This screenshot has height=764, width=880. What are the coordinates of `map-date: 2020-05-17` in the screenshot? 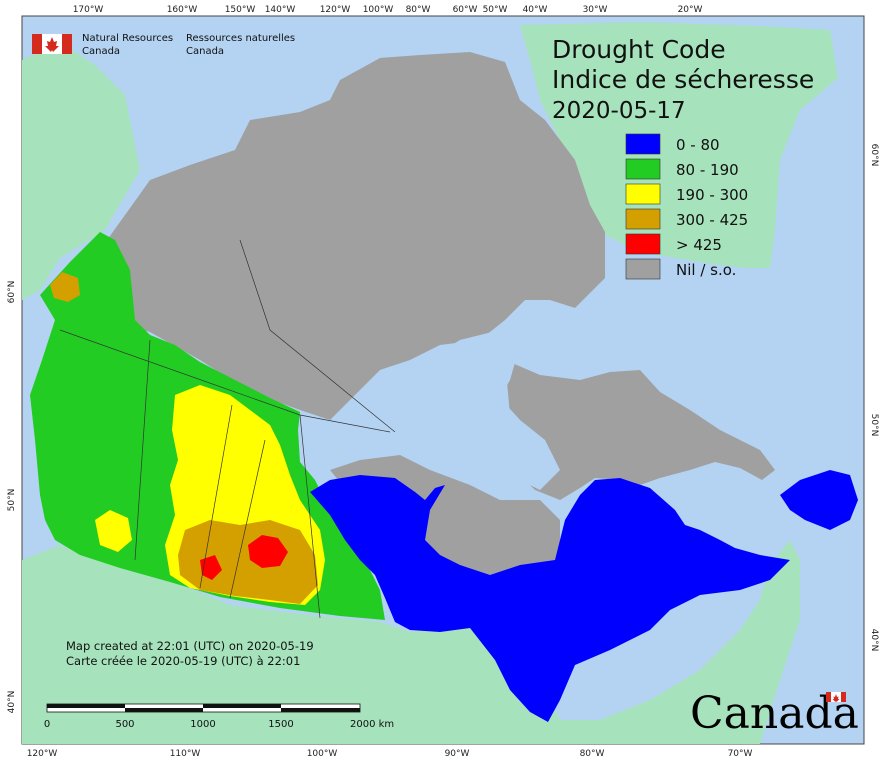 It's located at (619, 111).